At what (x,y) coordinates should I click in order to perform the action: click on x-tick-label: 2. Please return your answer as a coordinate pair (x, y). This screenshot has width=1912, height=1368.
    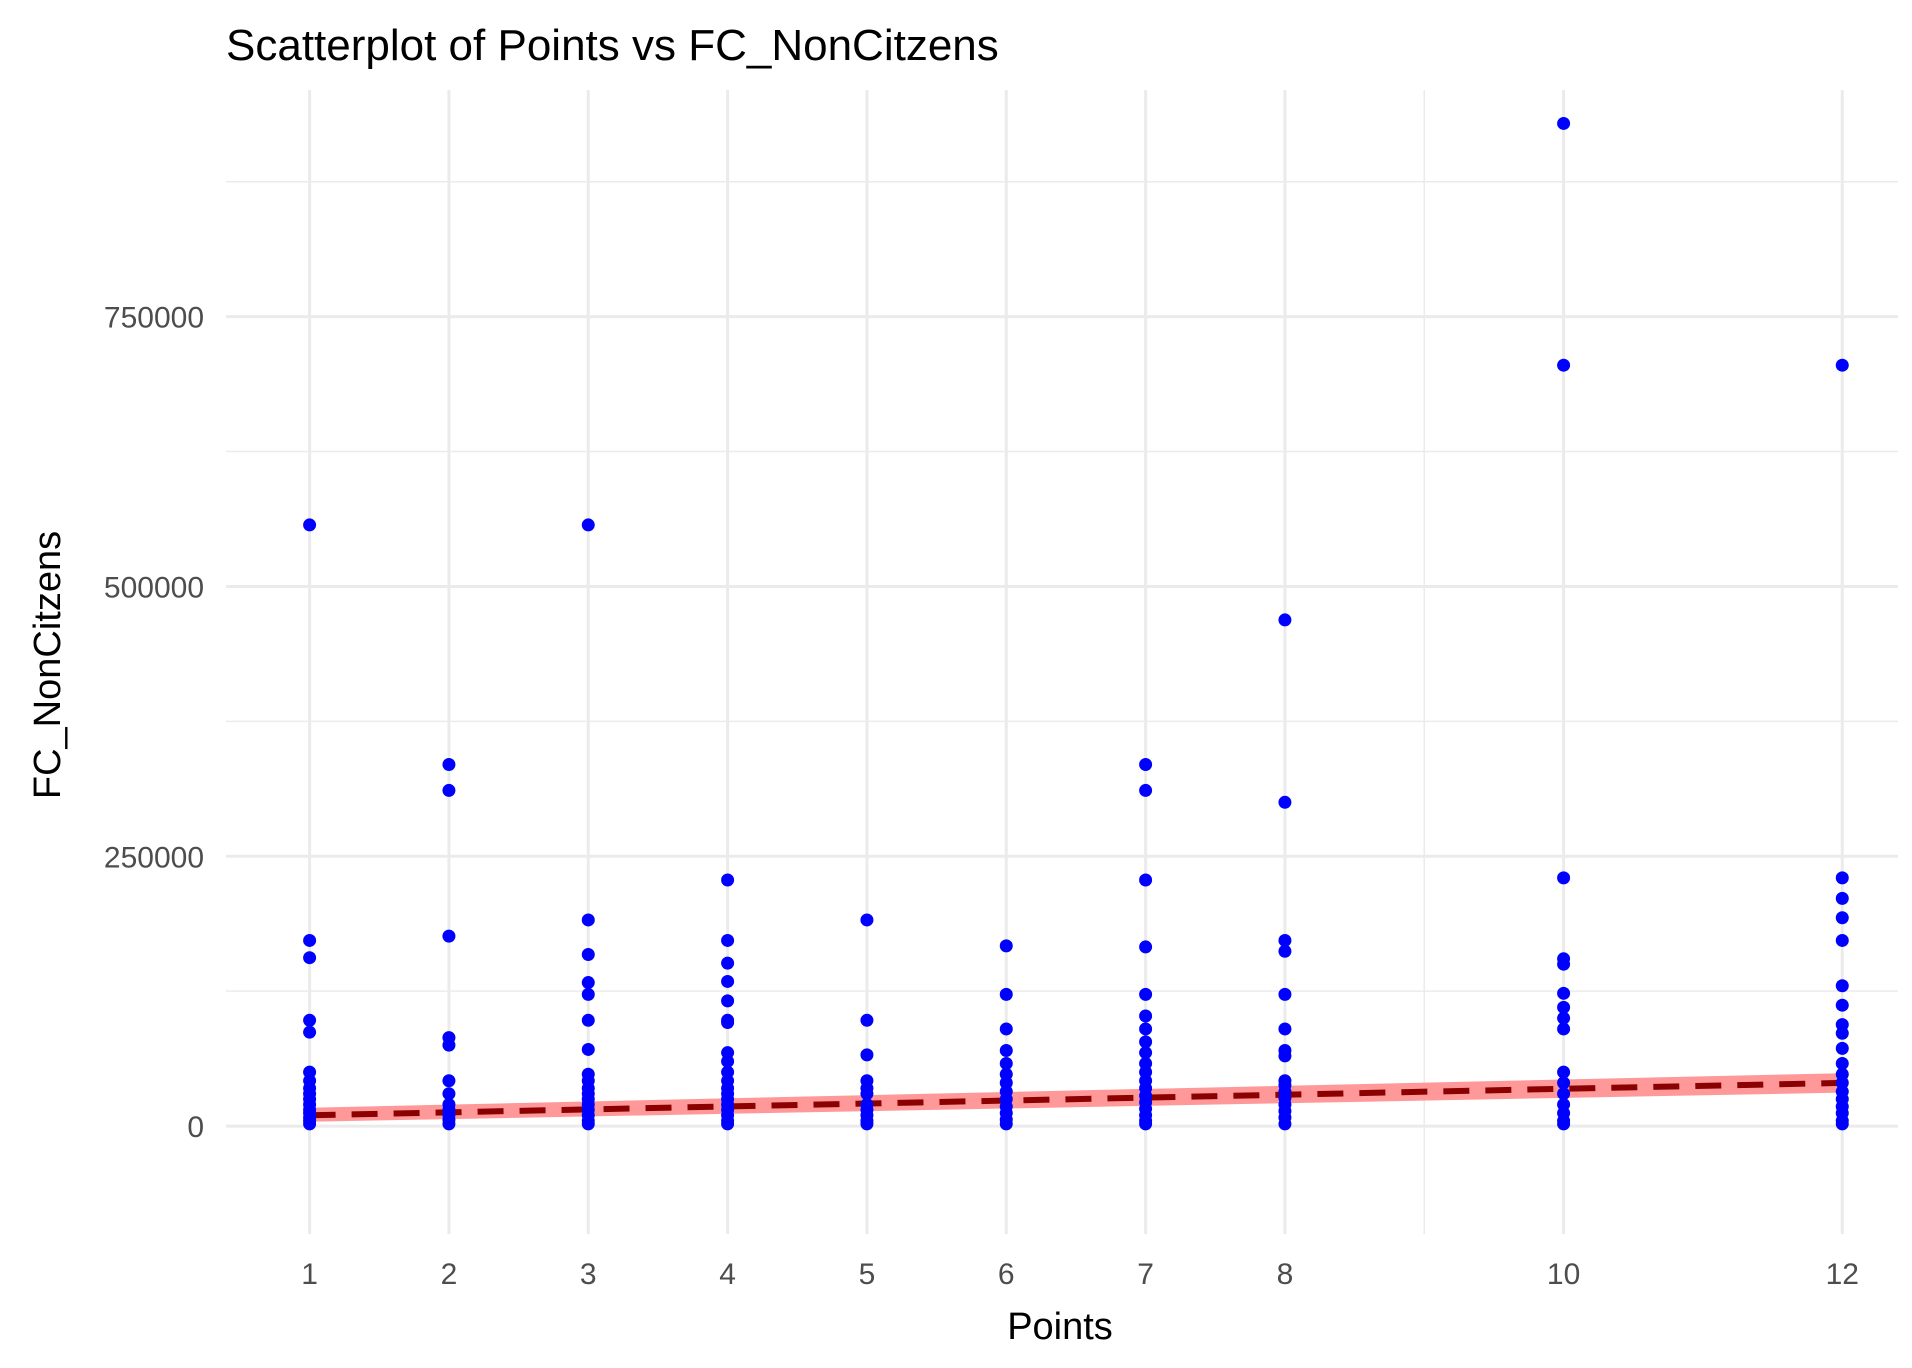
    Looking at the image, I should click on (449, 1274).